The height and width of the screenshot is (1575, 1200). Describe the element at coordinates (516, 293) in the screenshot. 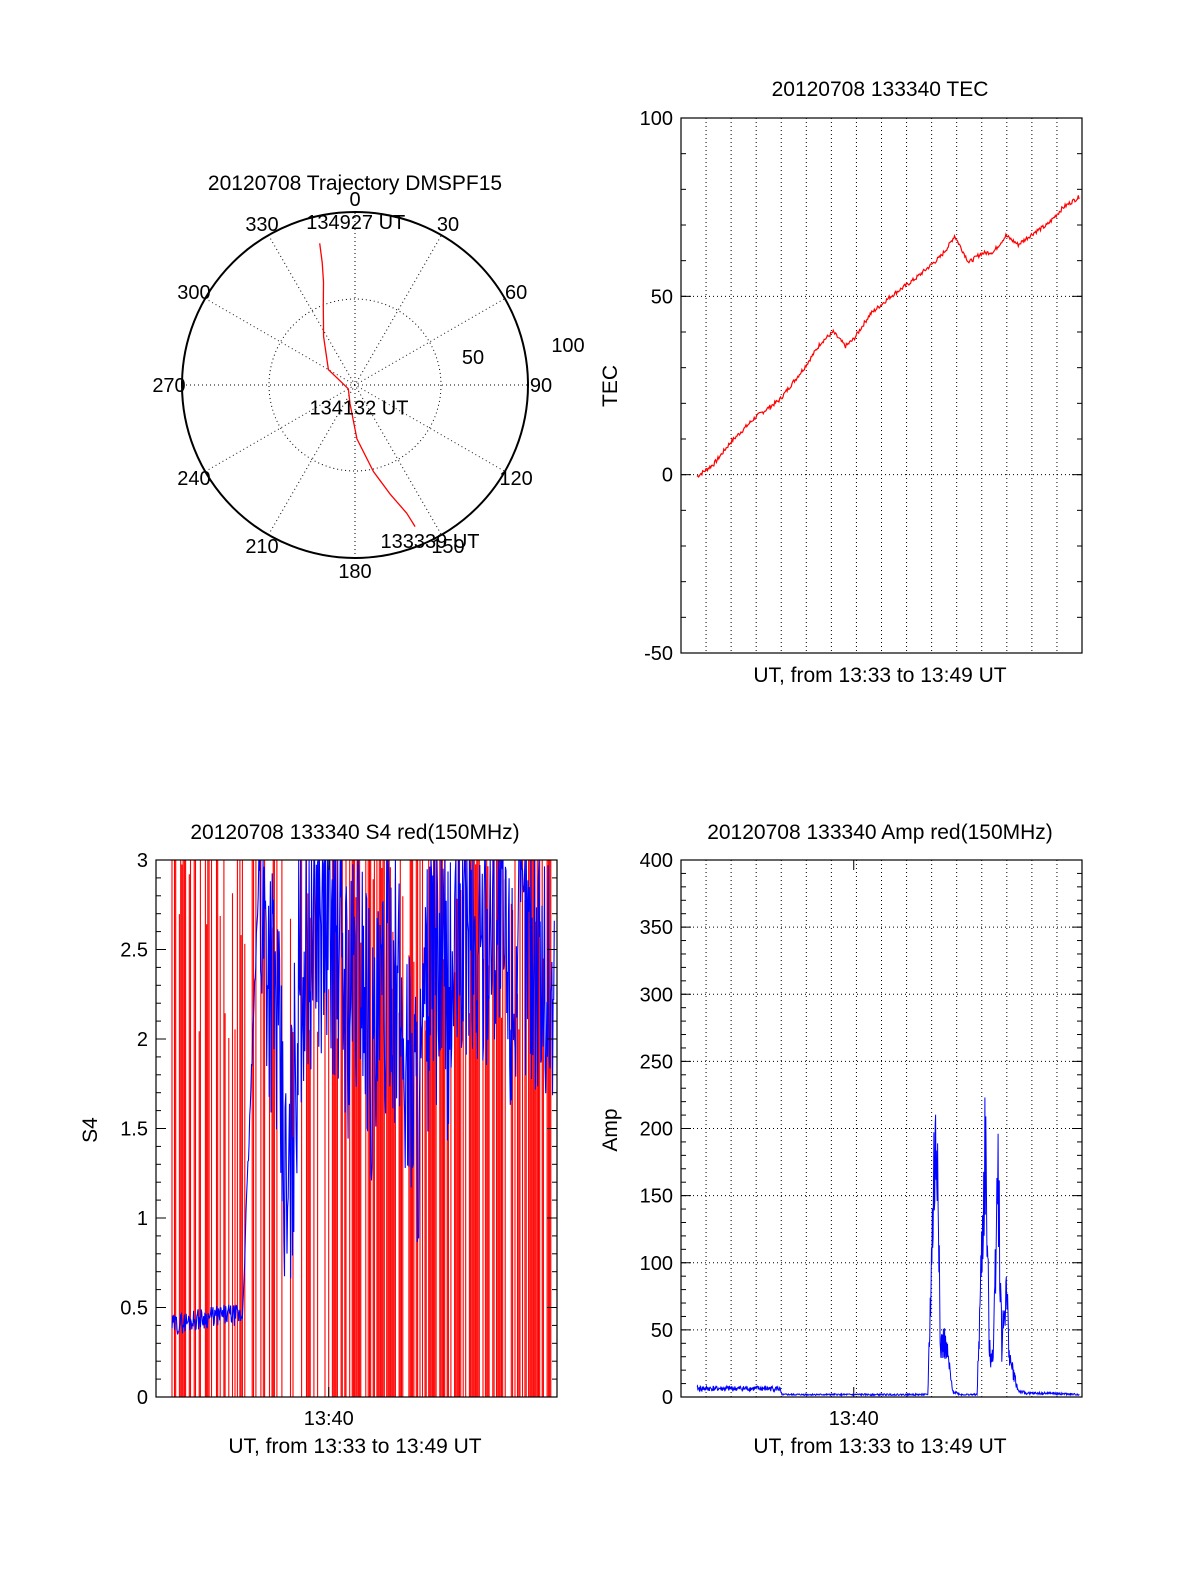

I see `azimuth-label: 60` at that location.